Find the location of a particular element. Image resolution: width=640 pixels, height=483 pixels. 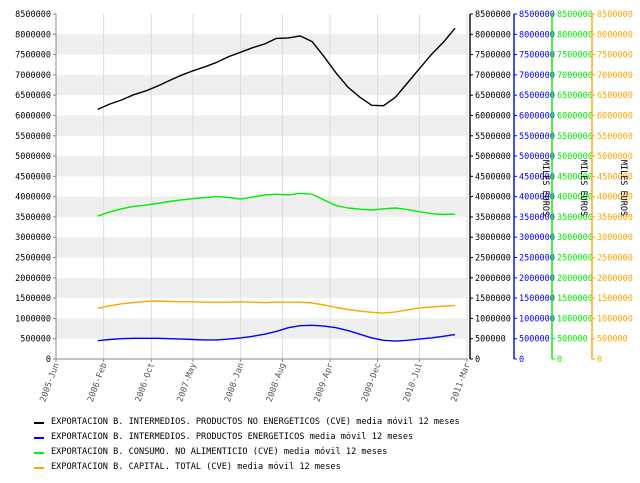

x-tick-label: 2008-Jan is located at coordinates (234, 383).